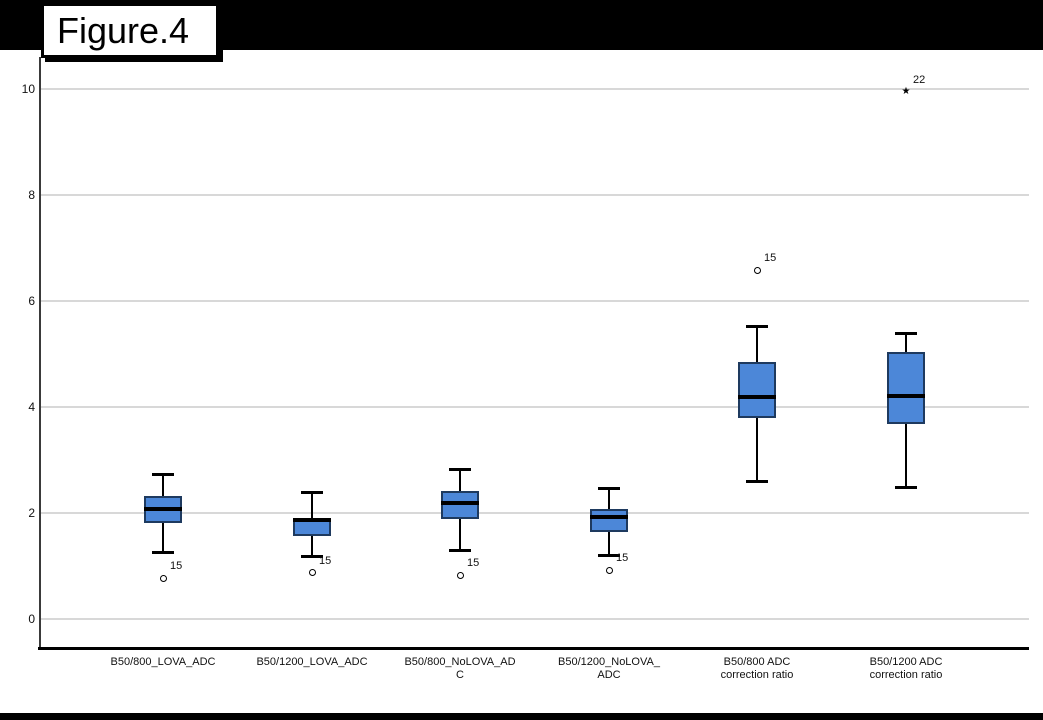 The width and height of the screenshot is (1043, 720). What do you see at coordinates (906, 662) in the screenshot?
I see `category-label-line: B50/1200 ADC` at bounding box center [906, 662].